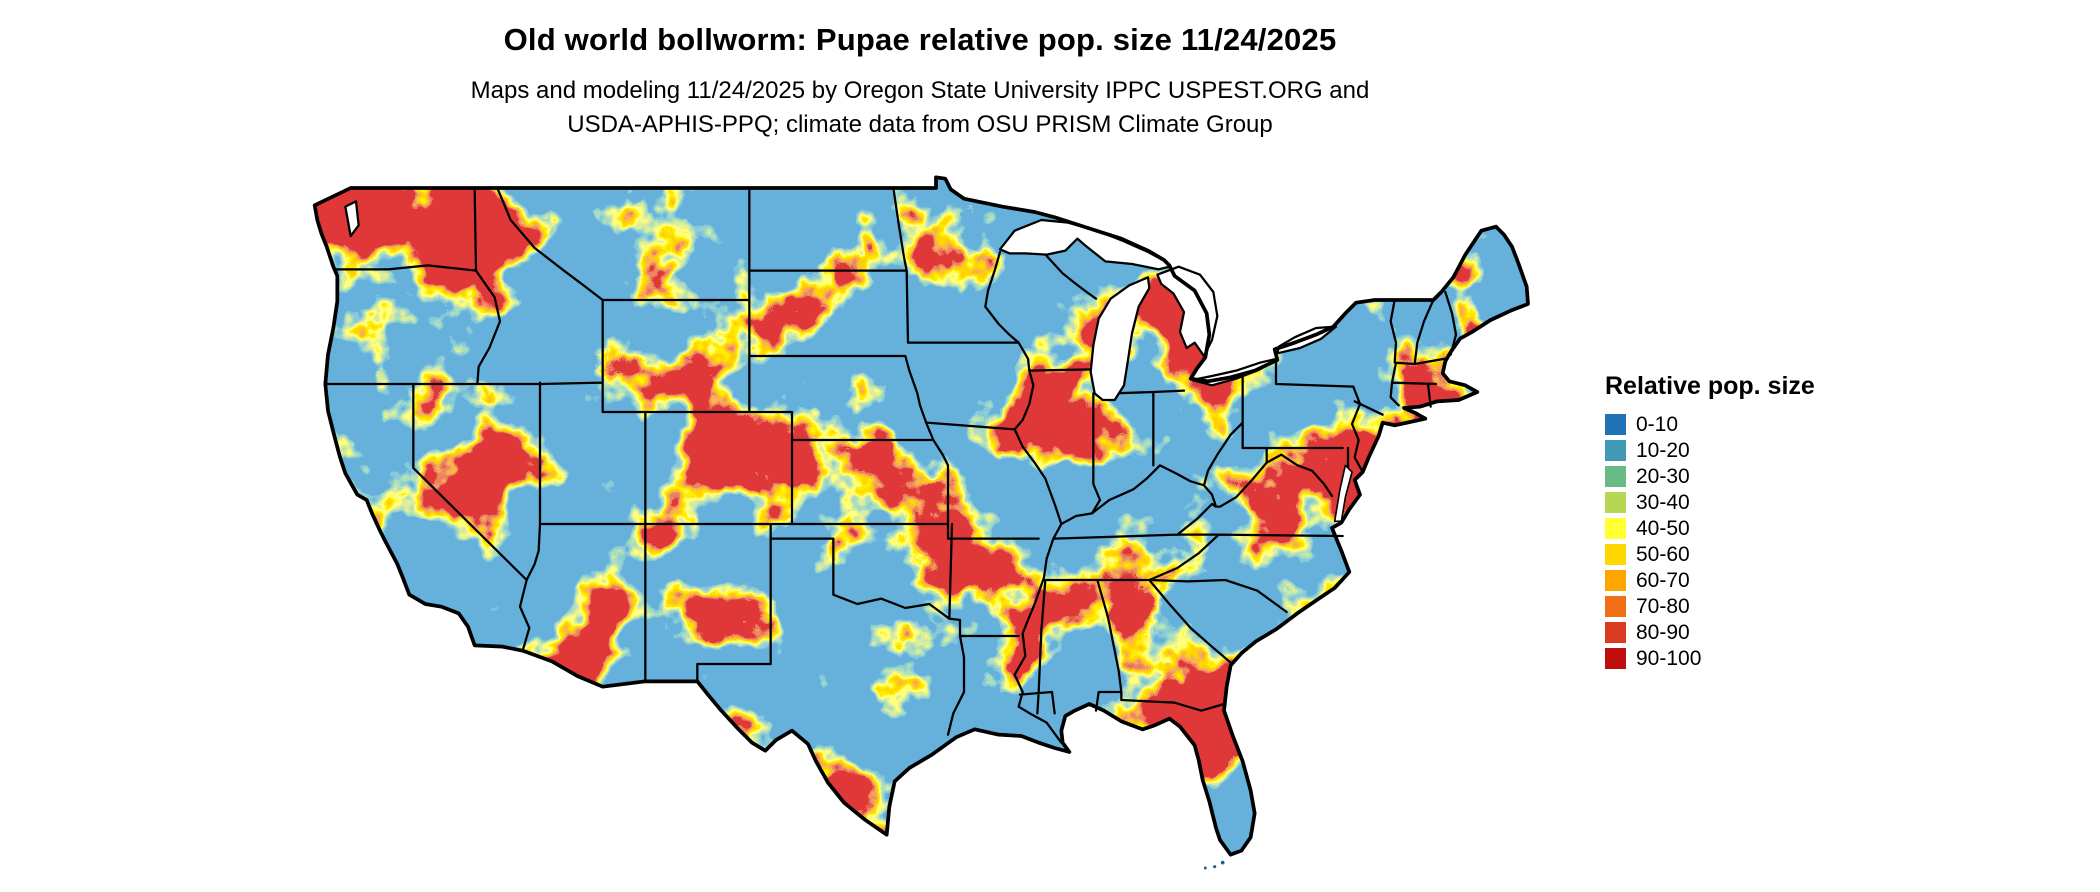 The height and width of the screenshot is (892, 2100). What do you see at coordinates (1663, 528) in the screenshot?
I see `legend-label: 40-50` at bounding box center [1663, 528].